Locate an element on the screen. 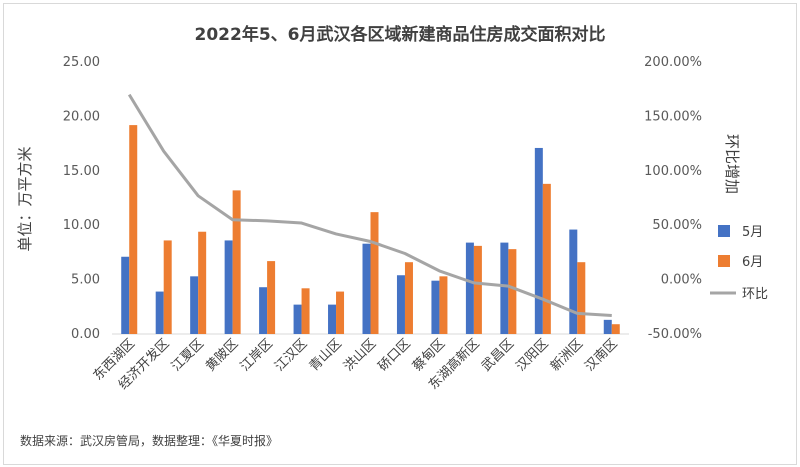 The width and height of the screenshot is (800, 467). category-label: 江岸区 is located at coordinates (257, 355).